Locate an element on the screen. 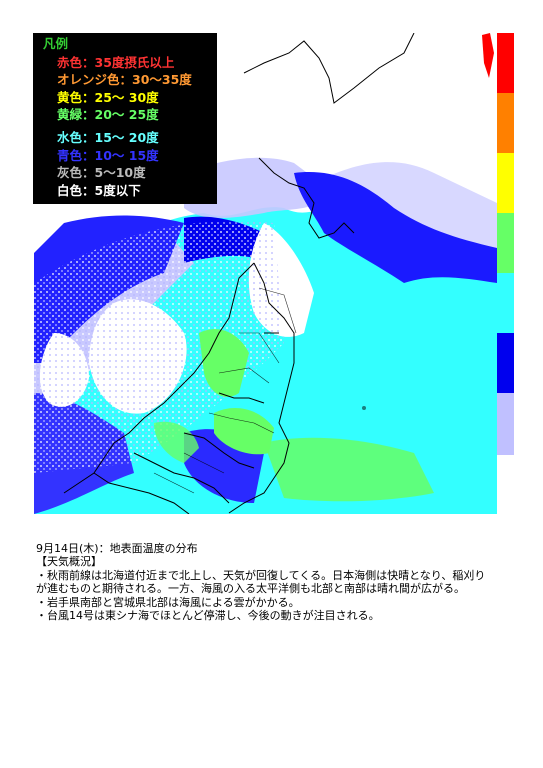 This screenshot has width=543, height=768. color-scale-bar is located at coordinates (505, 244).